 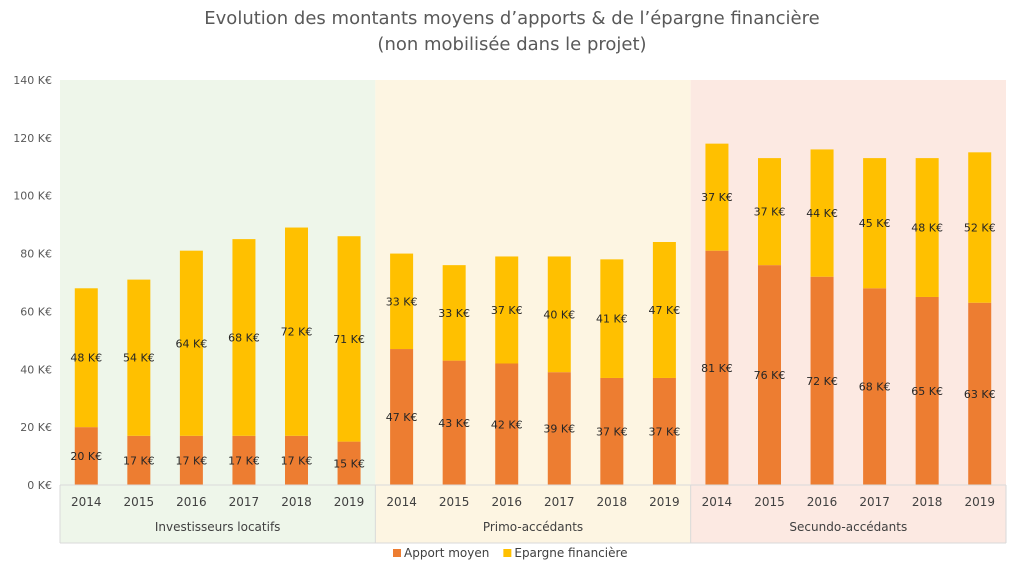 What do you see at coordinates (36, 254) in the screenshot?
I see `y-tick-label: 80 K€` at bounding box center [36, 254].